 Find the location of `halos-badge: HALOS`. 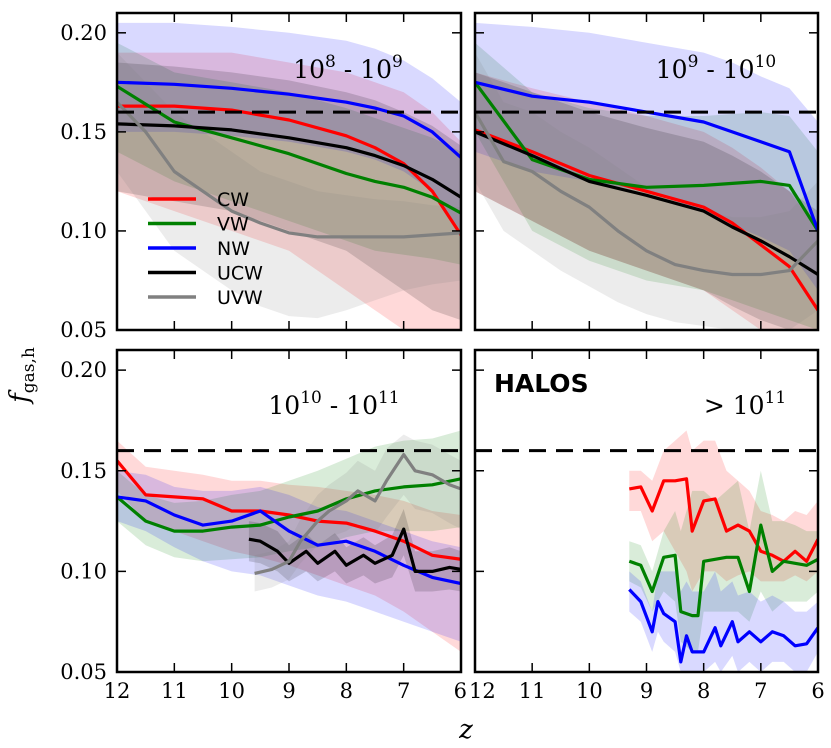

halos-badge: HALOS is located at coordinates (541, 383).